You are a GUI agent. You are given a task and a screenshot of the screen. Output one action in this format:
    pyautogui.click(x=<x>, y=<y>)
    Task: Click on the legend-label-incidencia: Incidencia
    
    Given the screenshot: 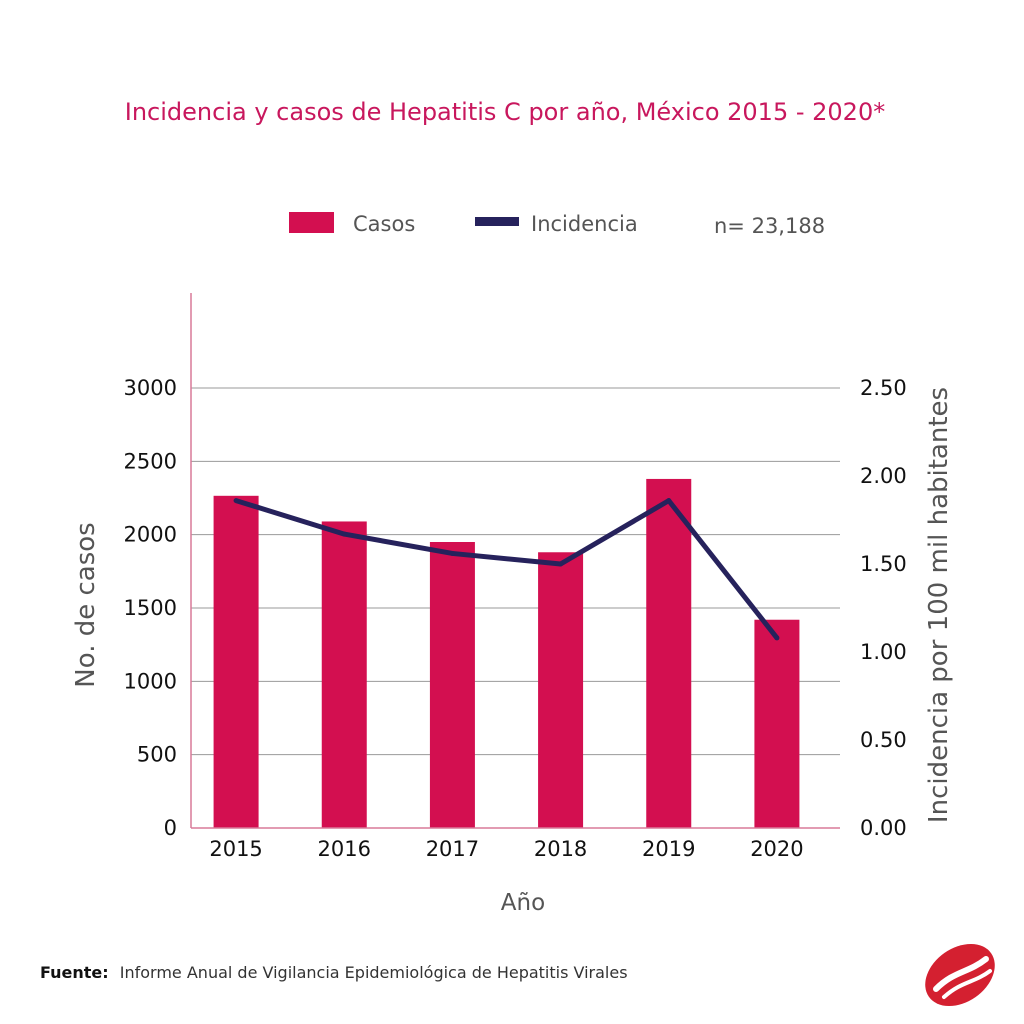 What is the action you would take?
    pyautogui.click(x=584, y=224)
    